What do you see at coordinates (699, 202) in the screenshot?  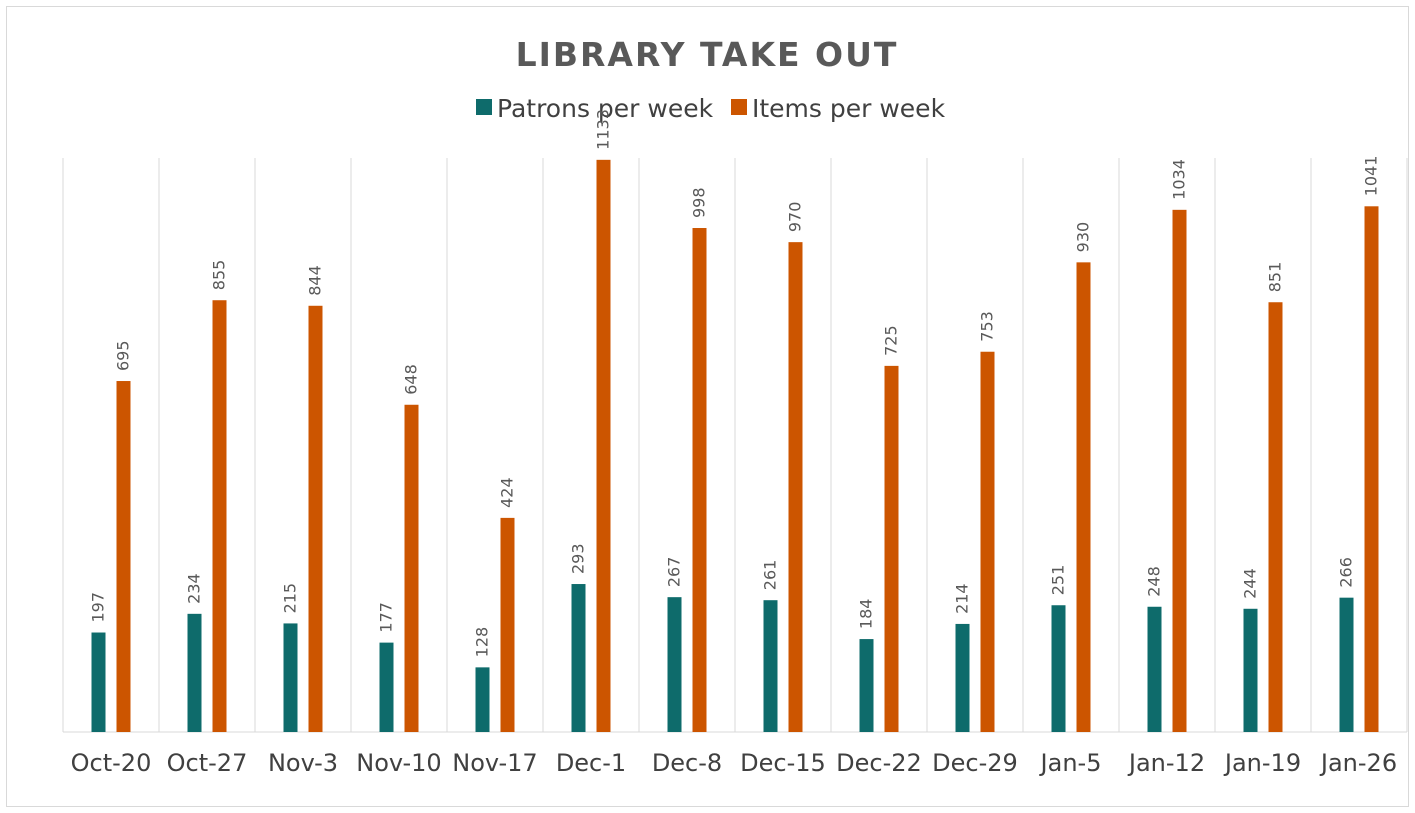 I see `data-label-items: 998` at bounding box center [699, 202].